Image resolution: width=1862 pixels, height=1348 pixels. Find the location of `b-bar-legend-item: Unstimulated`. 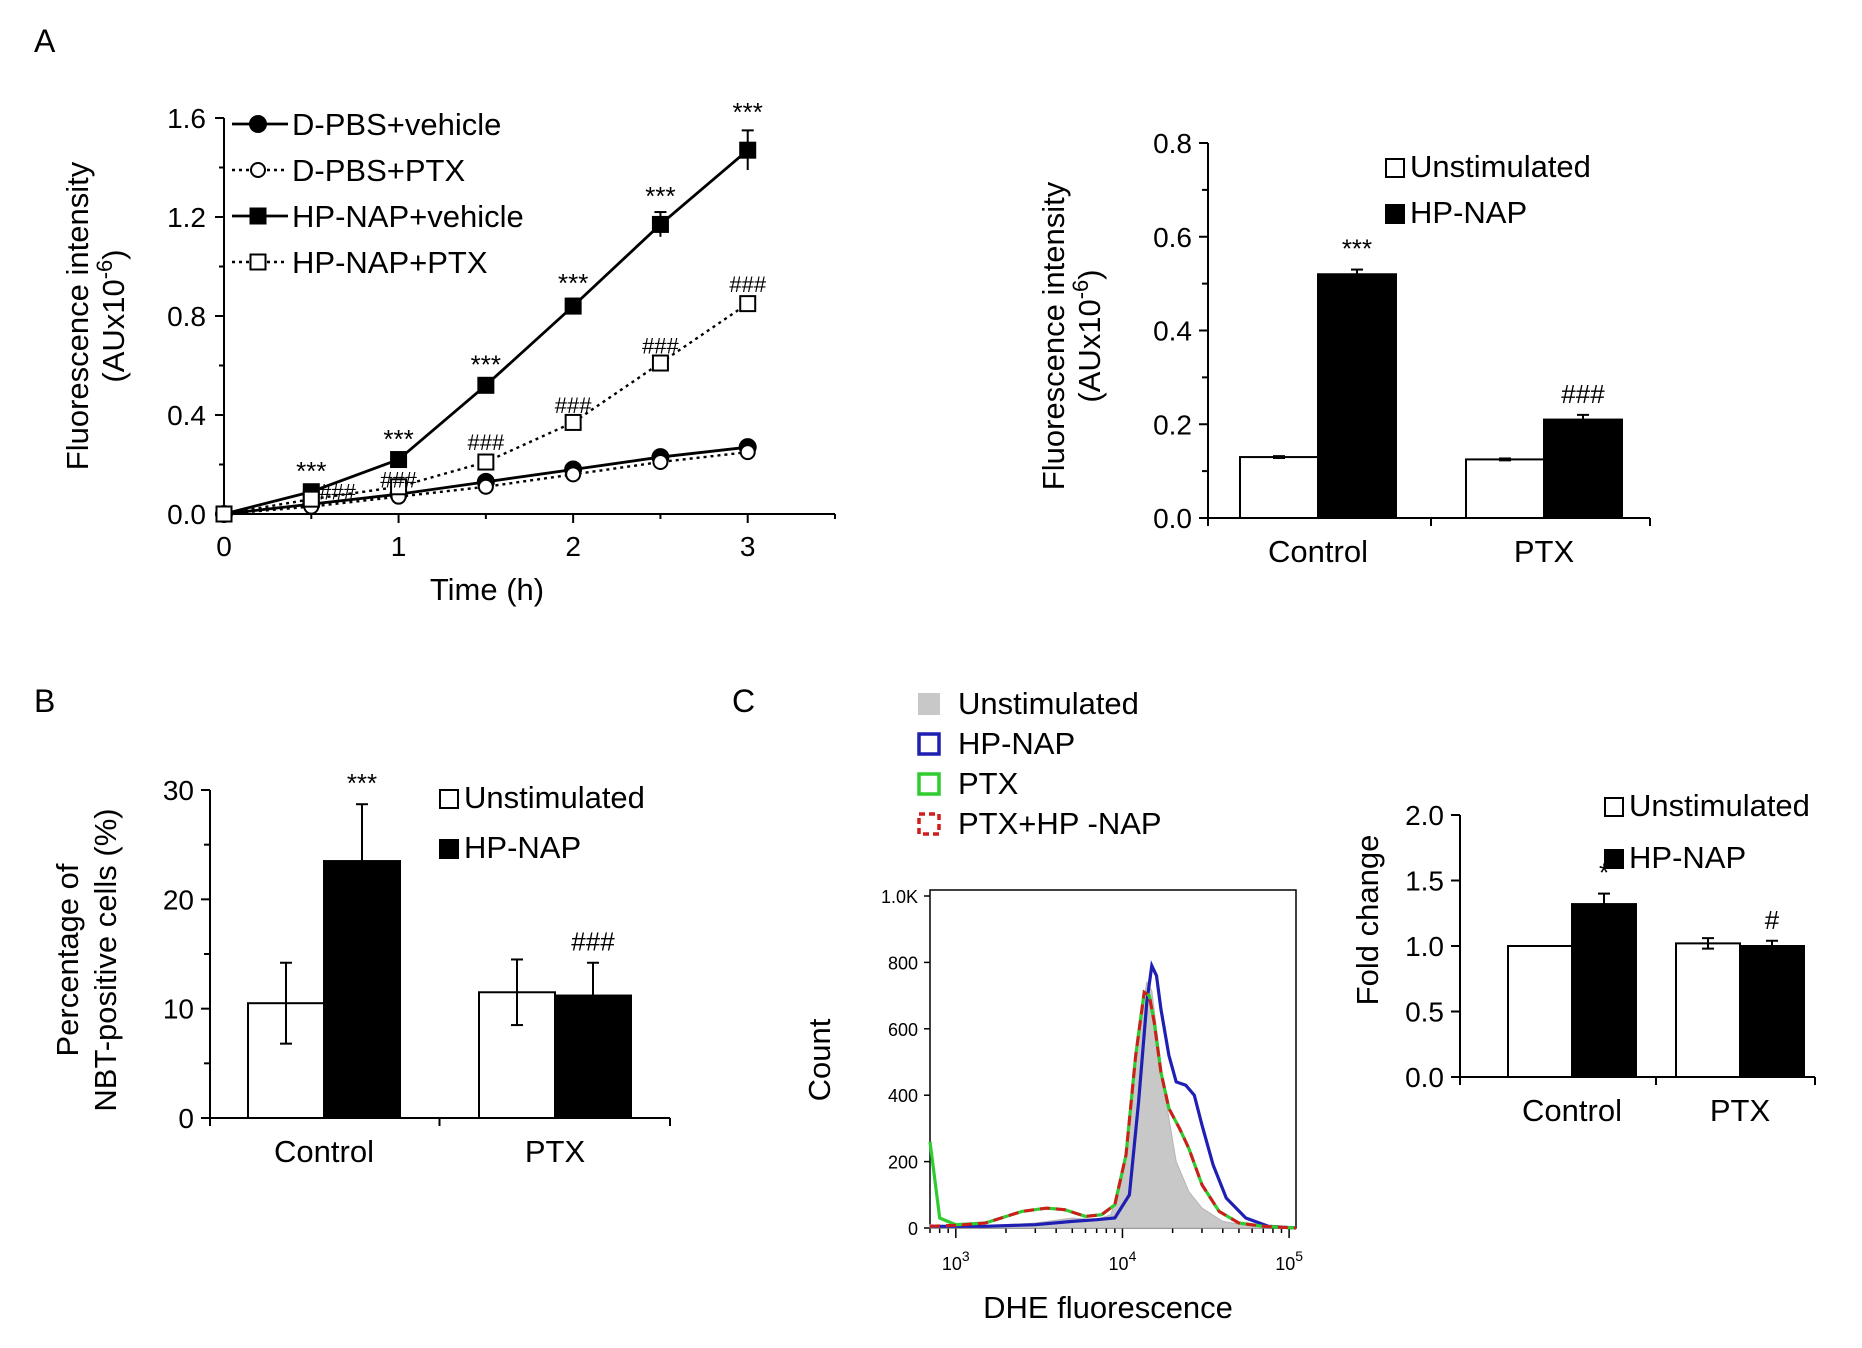

b-bar-legend-item: Unstimulated is located at coordinates (542, 797).